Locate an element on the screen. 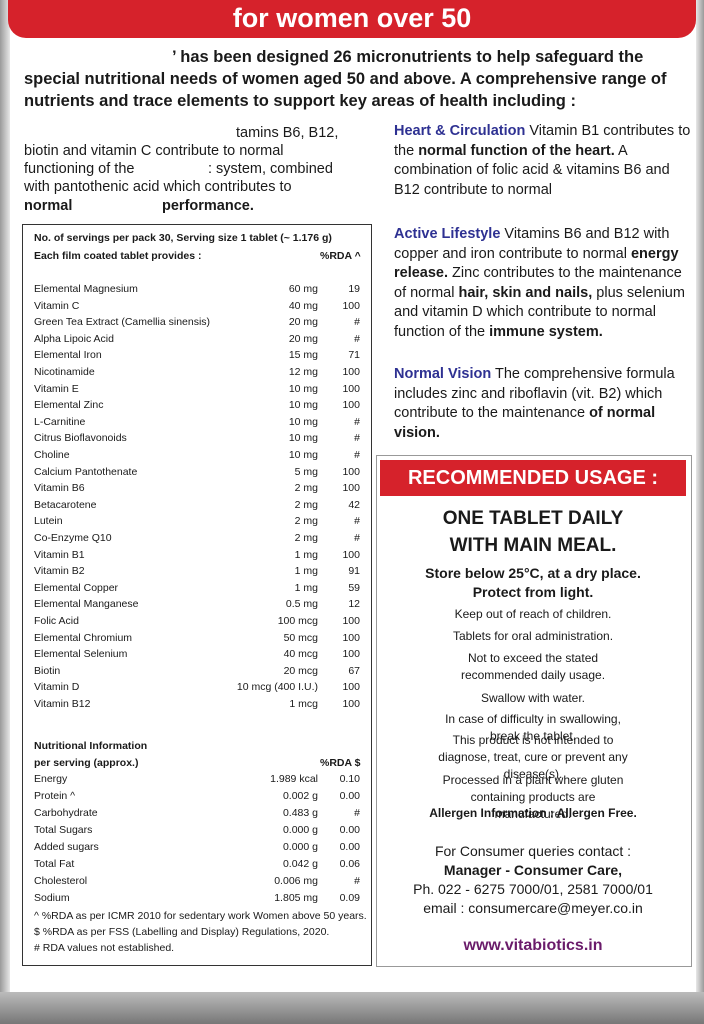 The width and height of the screenshot is (704, 1024). row-rda: 67 is located at coordinates (354, 670).